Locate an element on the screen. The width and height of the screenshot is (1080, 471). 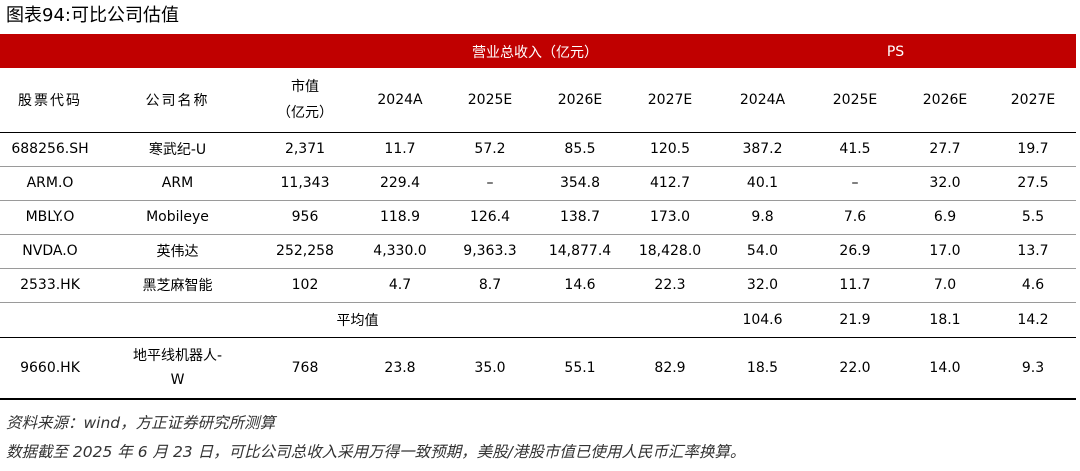
cell-value: 138.7 is located at coordinates (580, 217).